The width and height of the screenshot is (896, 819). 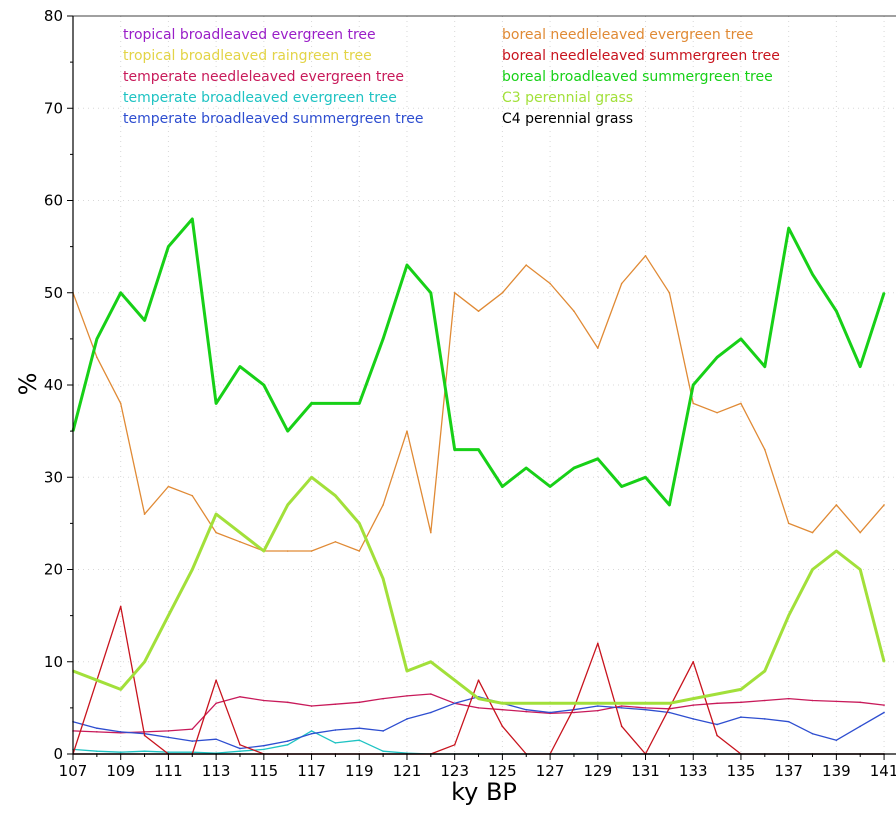 I want to click on legend-entry: temperate needleleaved evergreen tree, so click(x=263, y=77).